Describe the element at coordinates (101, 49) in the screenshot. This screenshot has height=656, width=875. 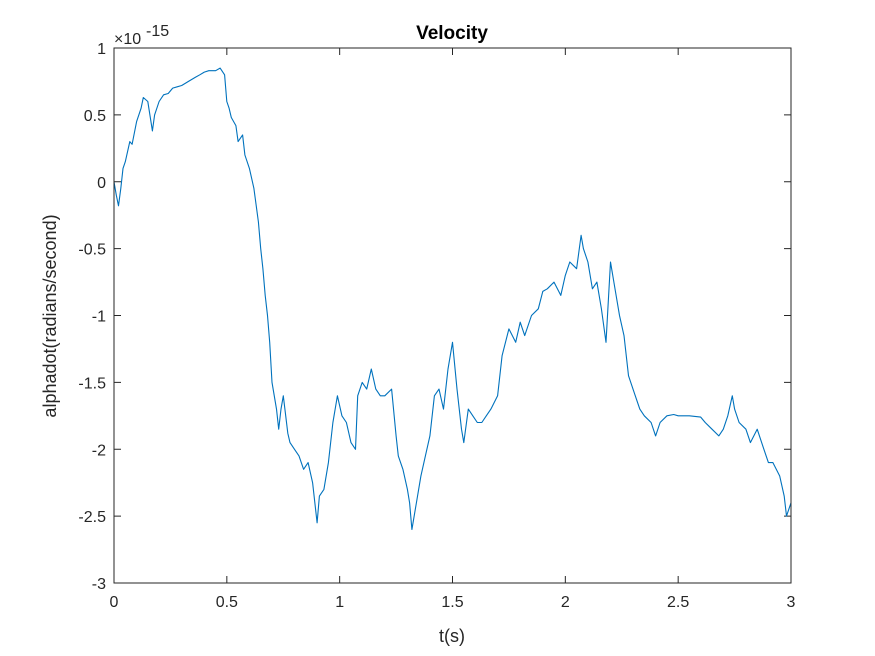
I see `y-tick-label: 1` at that location.